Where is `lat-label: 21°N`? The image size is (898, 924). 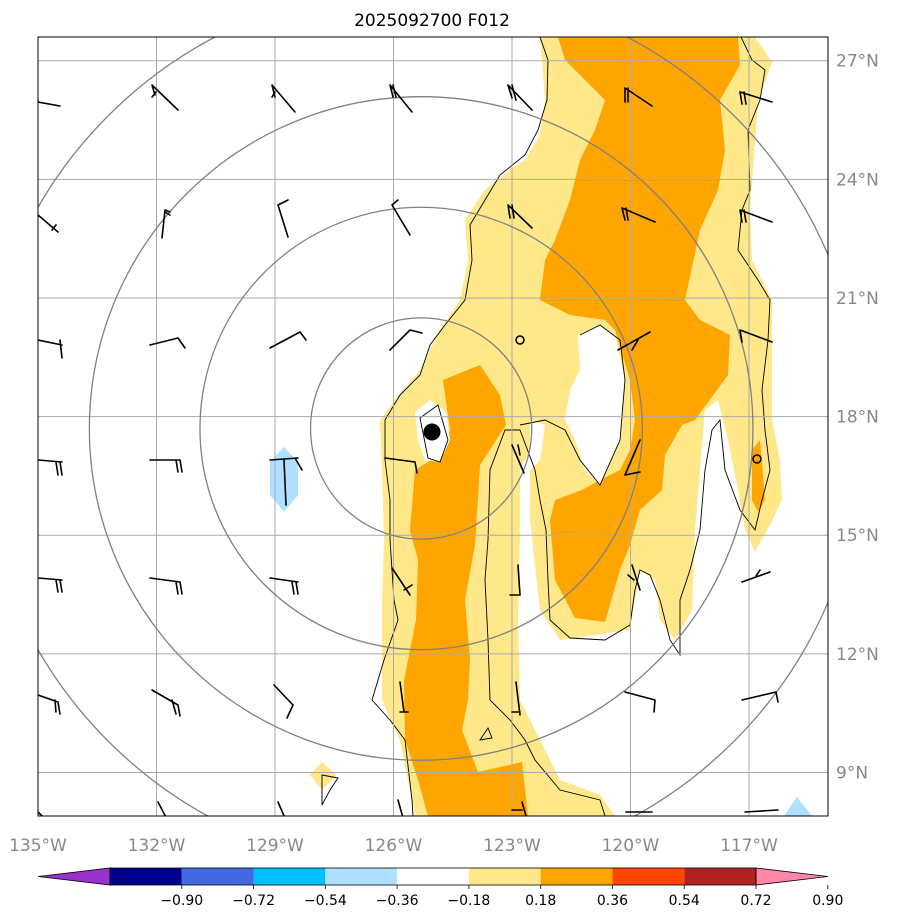 lat-label: 21°N is located at coordinates (857, 299).